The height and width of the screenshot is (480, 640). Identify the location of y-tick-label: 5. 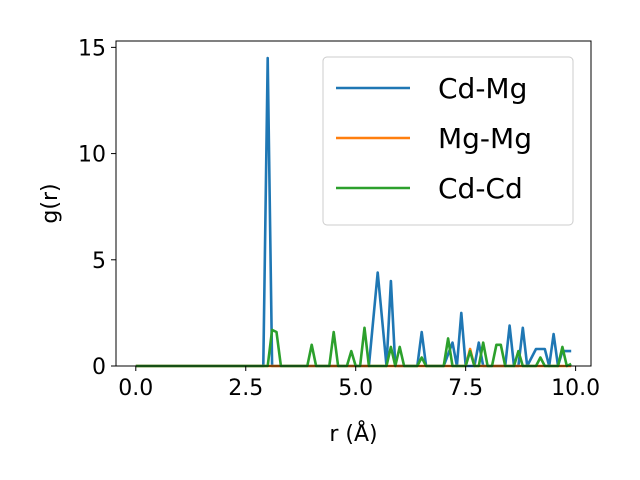
(99, 261).